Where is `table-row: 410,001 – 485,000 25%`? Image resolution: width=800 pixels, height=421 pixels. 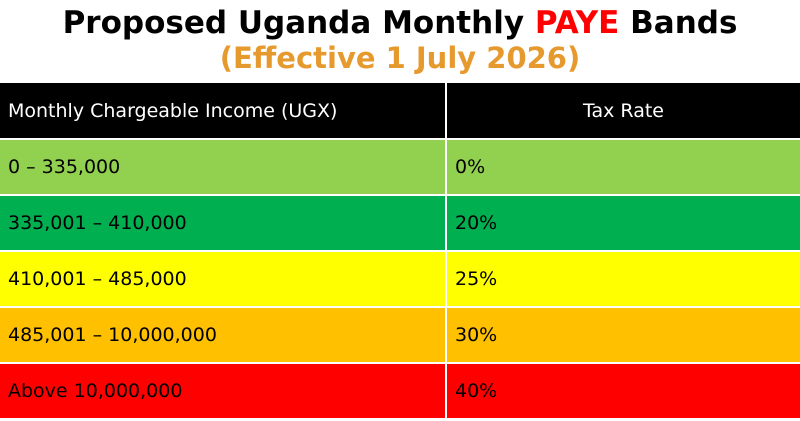
table-row: 410,001 – 485,000 25% is located at coordinates (400, 279).